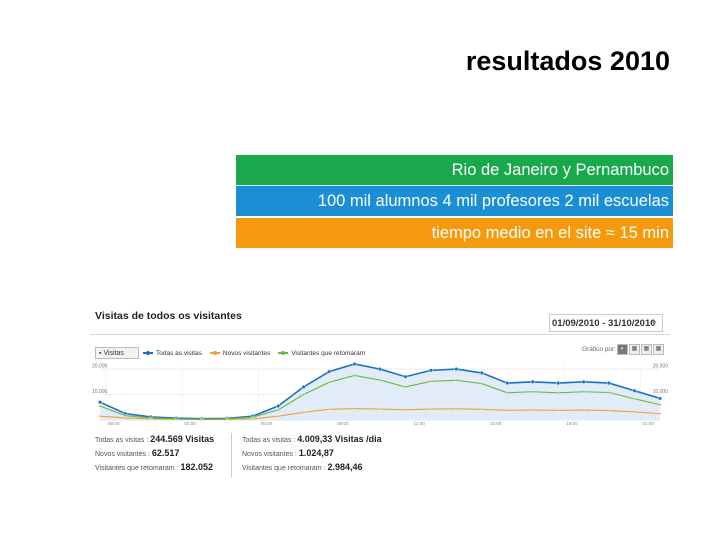 Image resolution: width=728 pixels, height=547 pixels. I want to click on view-year-button: ▦, so click(658, 349).